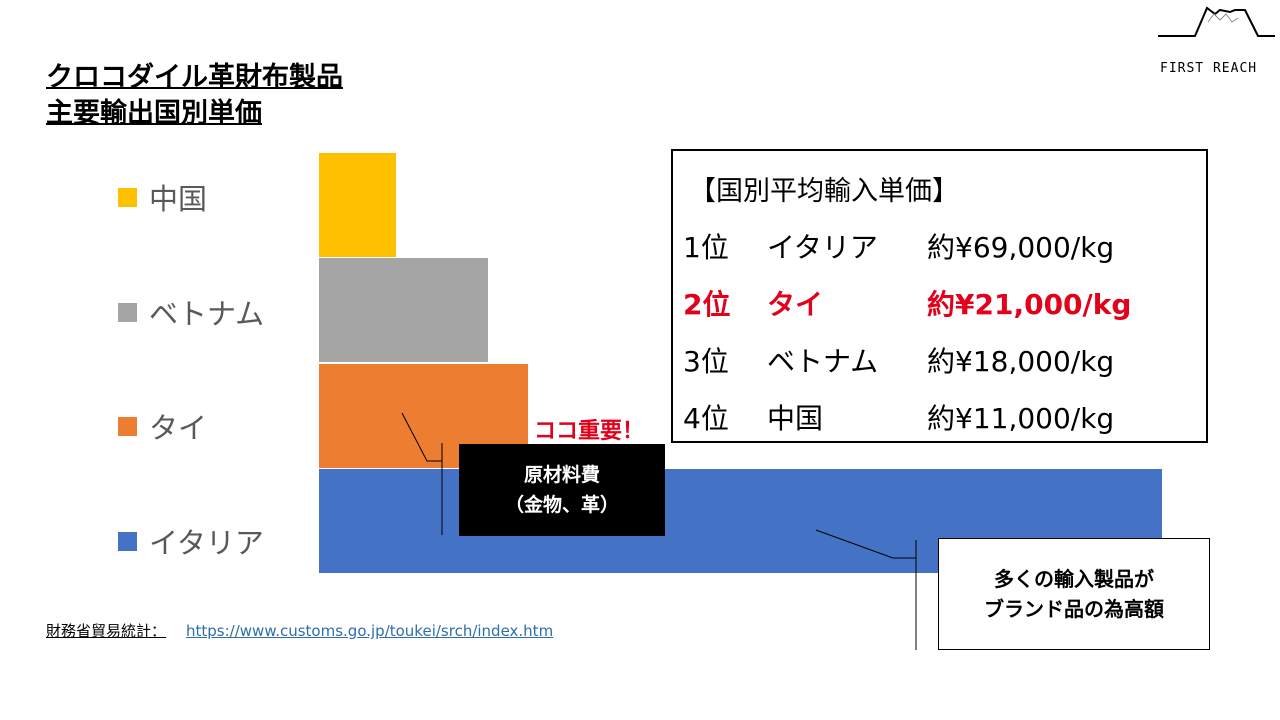 The width and height of the screenshot is (1280, 720). Describe the element at coordinates (562, 490) in the screenshot. I see `materials-callout: 原材料費 （金物、革）` at that location.